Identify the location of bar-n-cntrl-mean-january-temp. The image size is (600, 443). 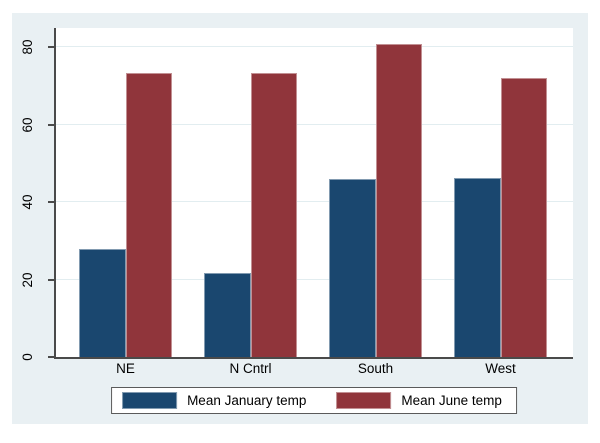
(227, 315).